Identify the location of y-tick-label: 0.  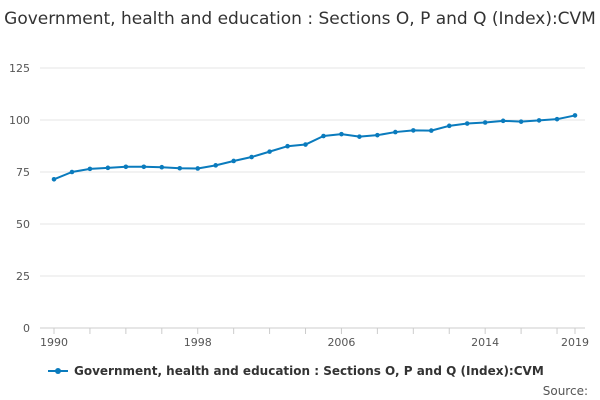
(26, 328).